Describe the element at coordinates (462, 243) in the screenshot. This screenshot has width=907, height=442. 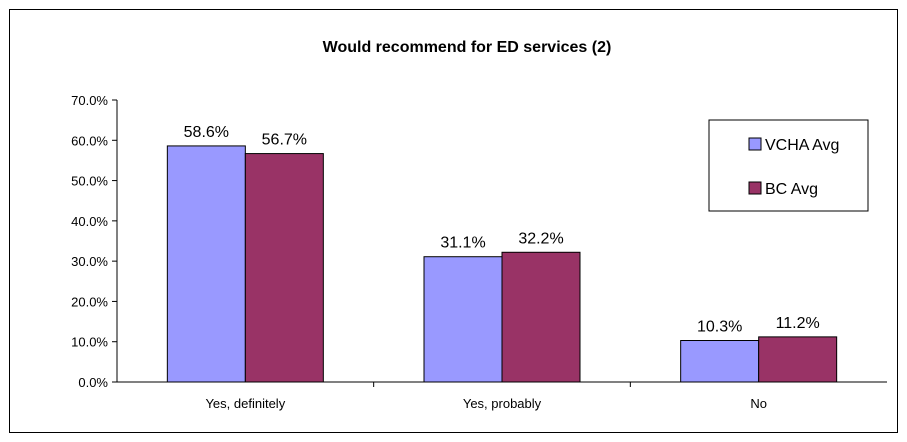
I see `data-label: 31.1%` at that location.